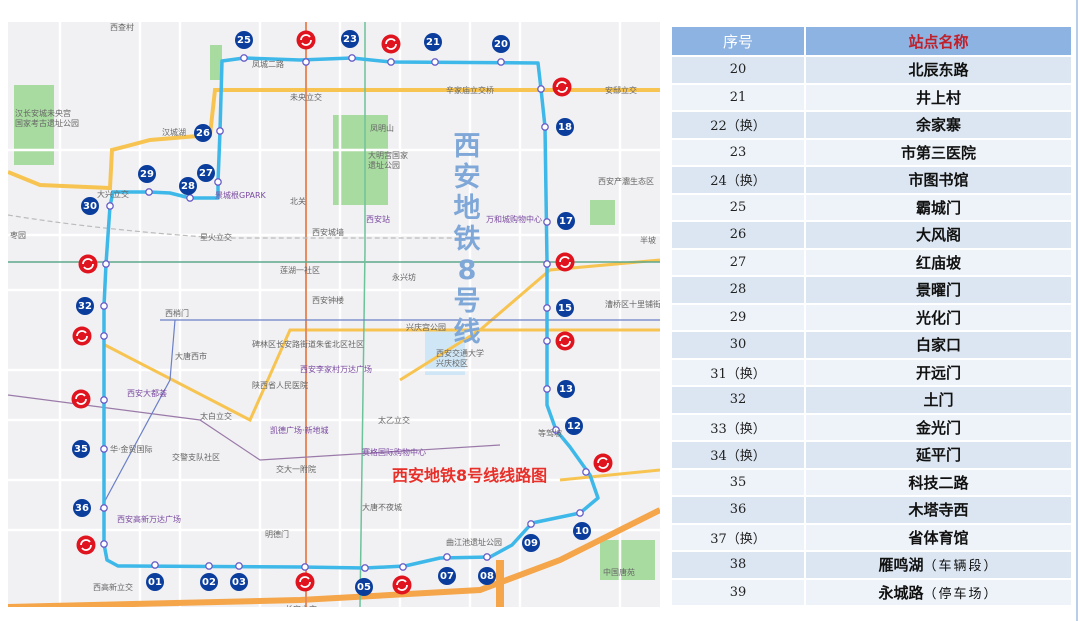 This screenshot has height=621, width=1080. What do you see at coordinates (871, 152) in the screenshot?
I see `table-row: 23 市第三医院` at bounding box center [871, 152].